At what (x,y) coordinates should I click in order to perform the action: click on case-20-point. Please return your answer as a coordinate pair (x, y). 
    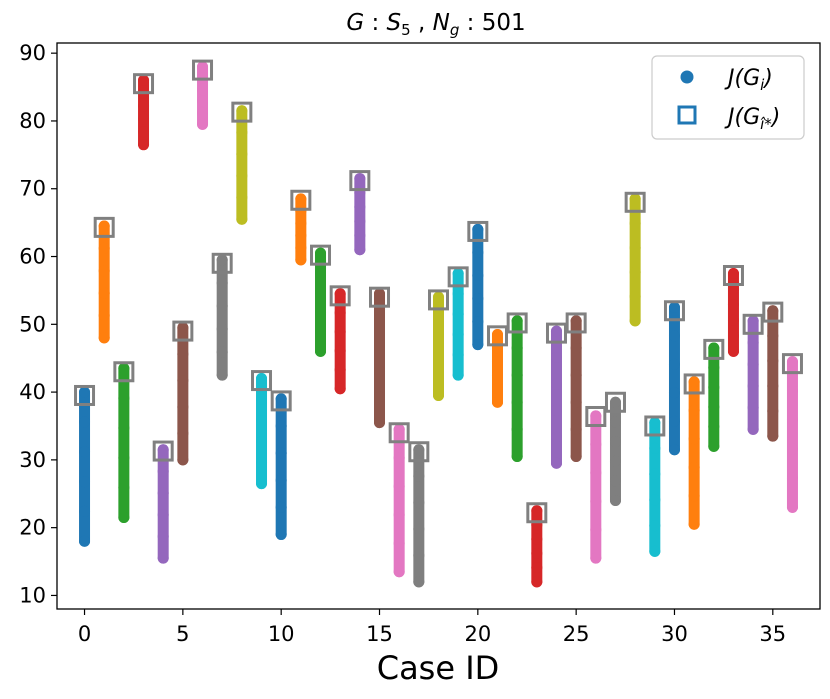
    Looking at the image, I should click on (478, 345).